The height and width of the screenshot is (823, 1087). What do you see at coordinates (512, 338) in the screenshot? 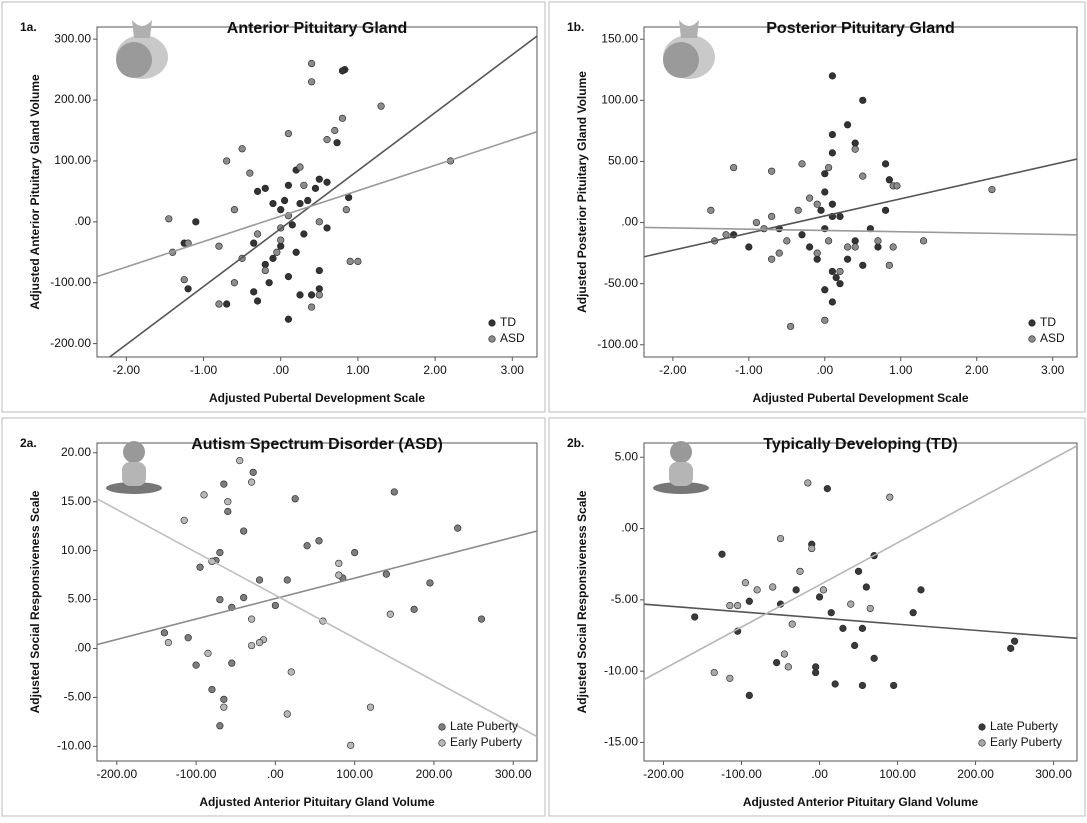
I see `legend-label: ASD` at bounding box center [512, 338].